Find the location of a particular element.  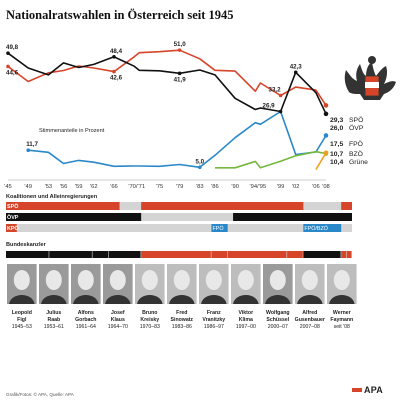

end-label-party: SPÖ is located at coordinates (356, 120).